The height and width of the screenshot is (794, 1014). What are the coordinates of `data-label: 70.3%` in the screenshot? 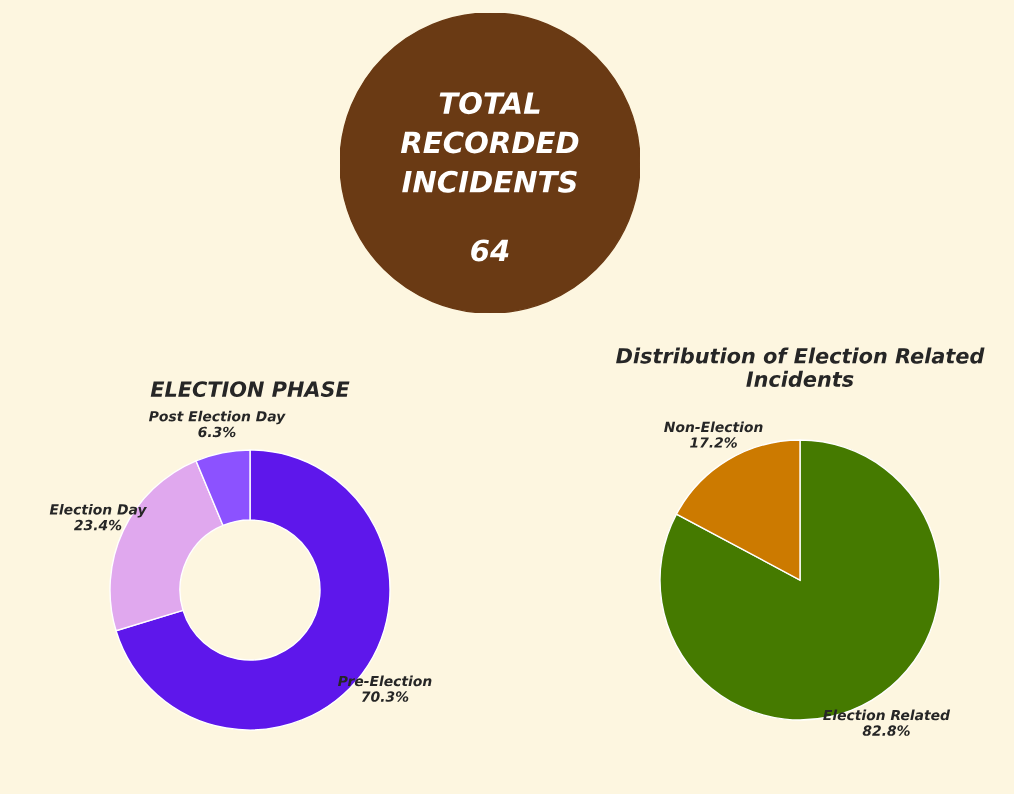 It's located at (385, 696).